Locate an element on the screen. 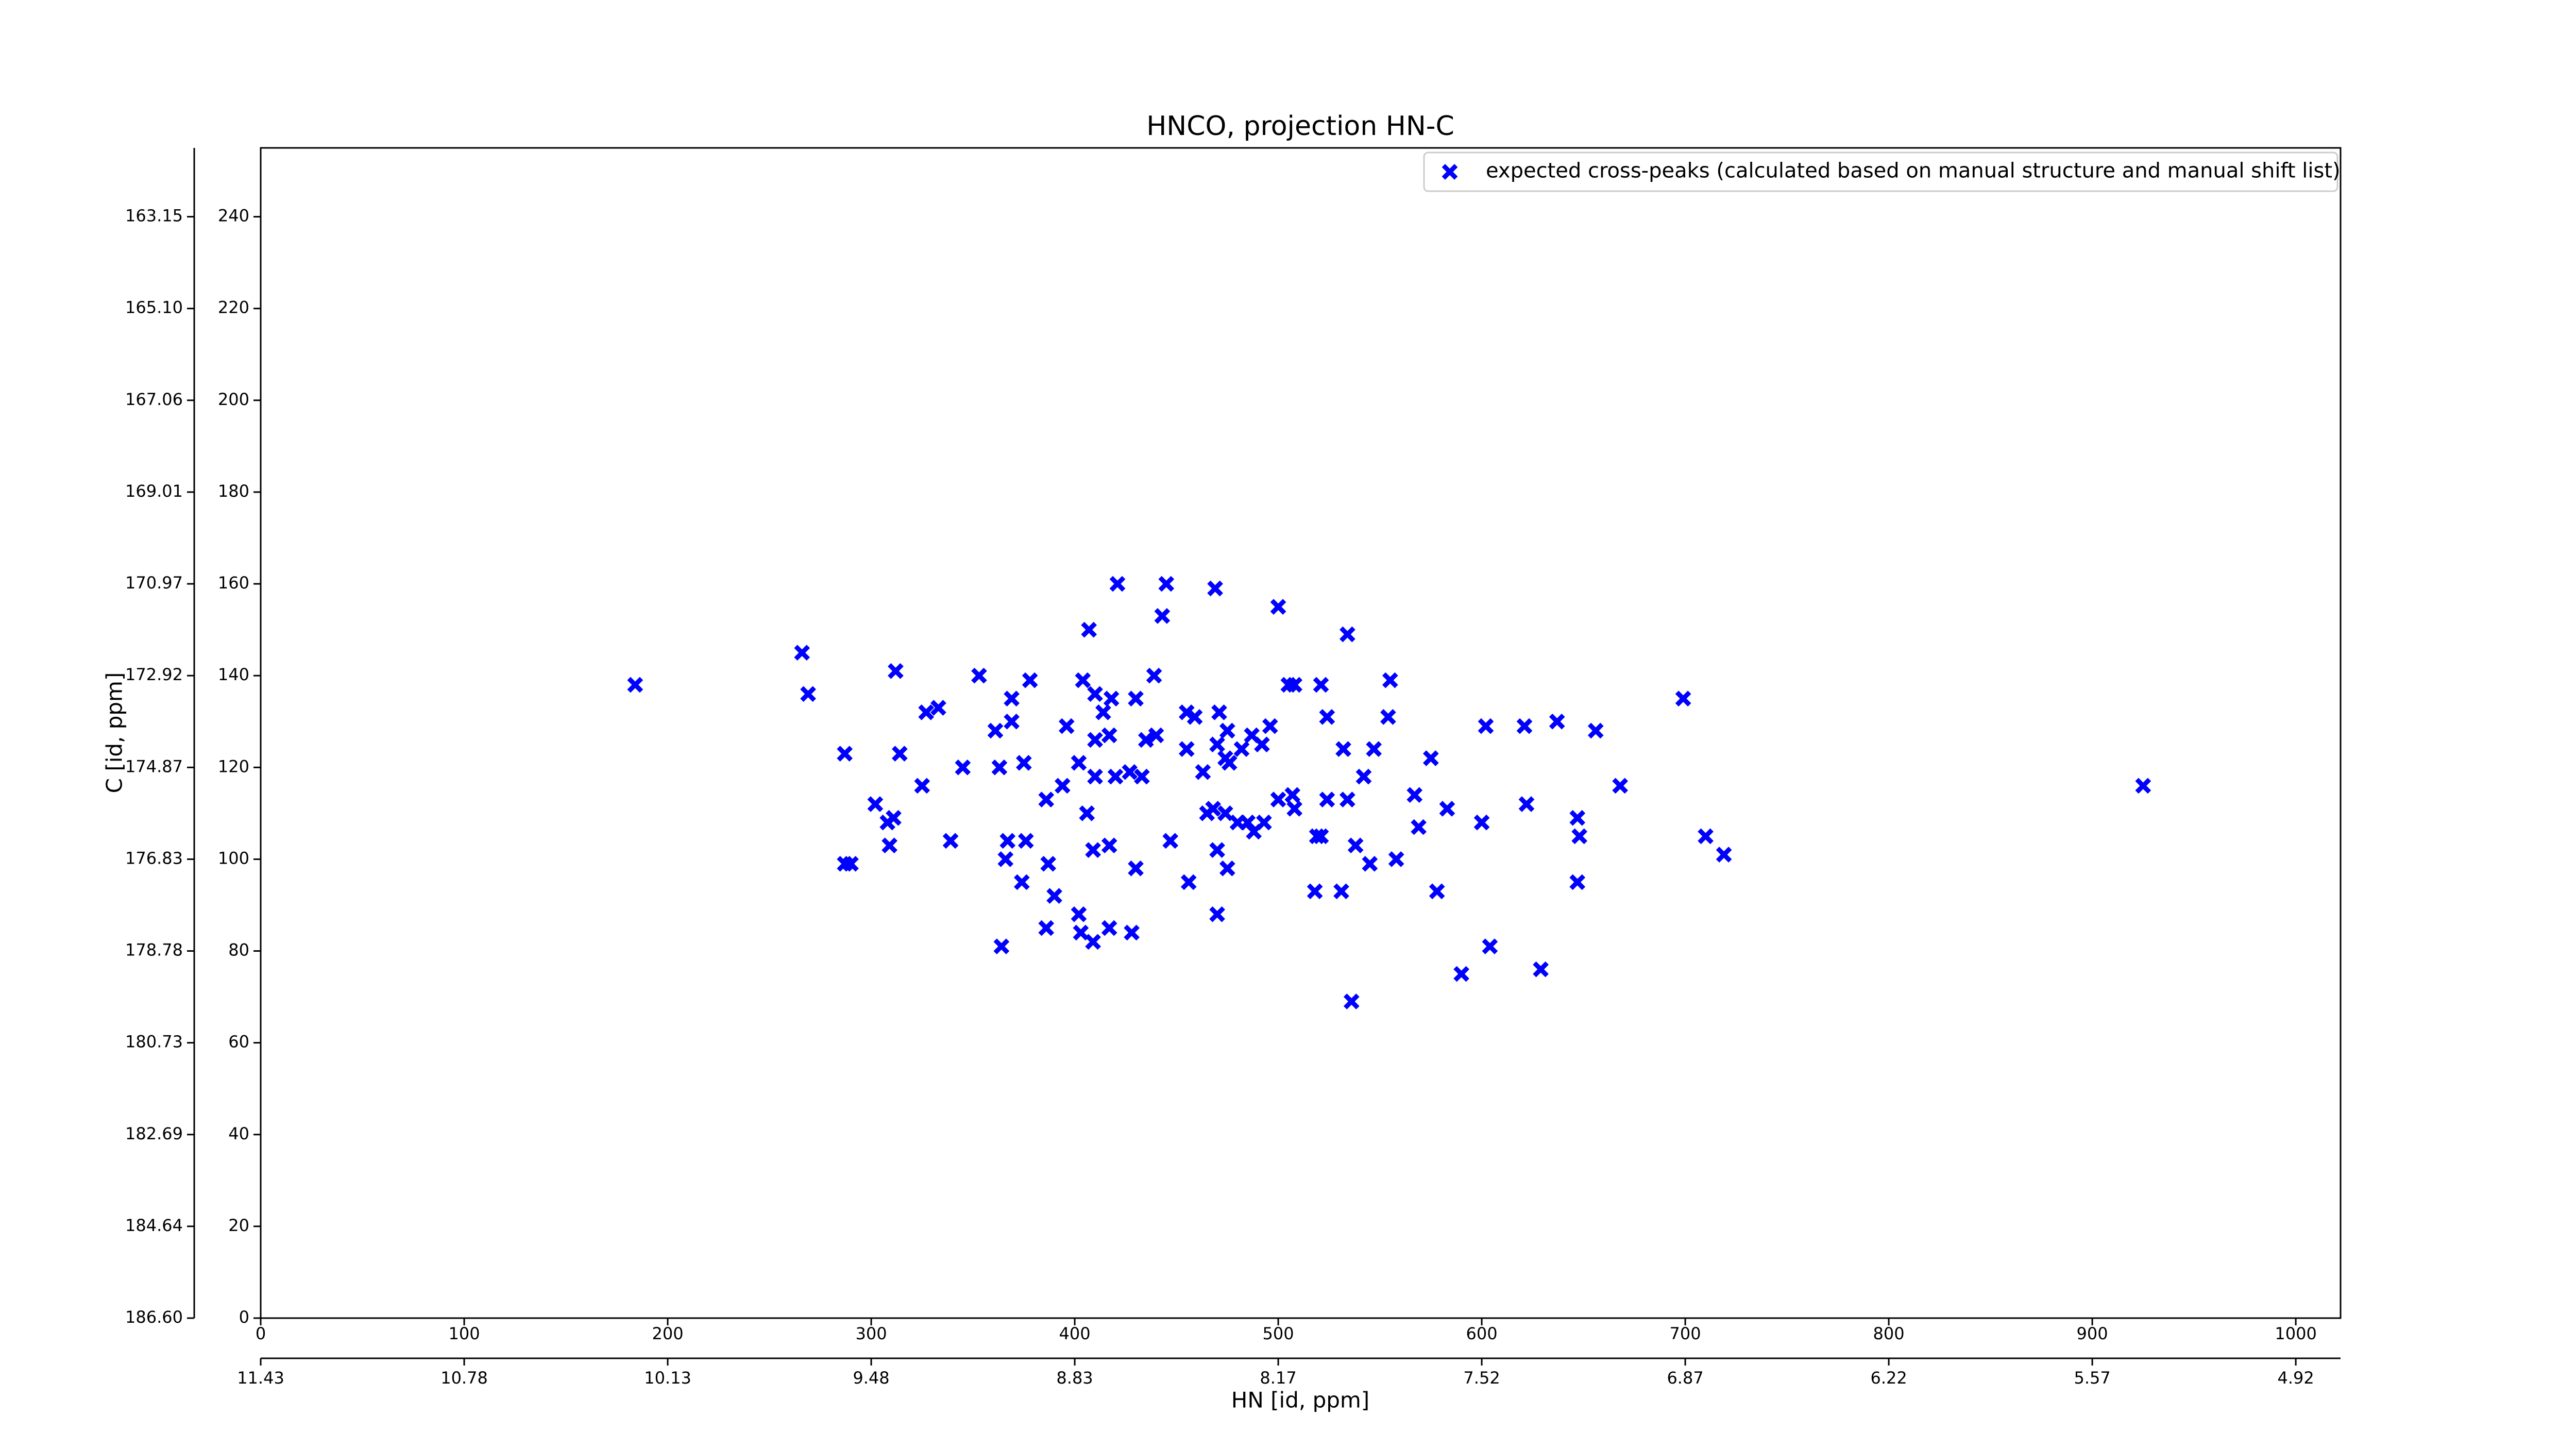 This screenshot has height=1449, width=2576. x-tick-label: 0 is located at coordinates (261, 1333).